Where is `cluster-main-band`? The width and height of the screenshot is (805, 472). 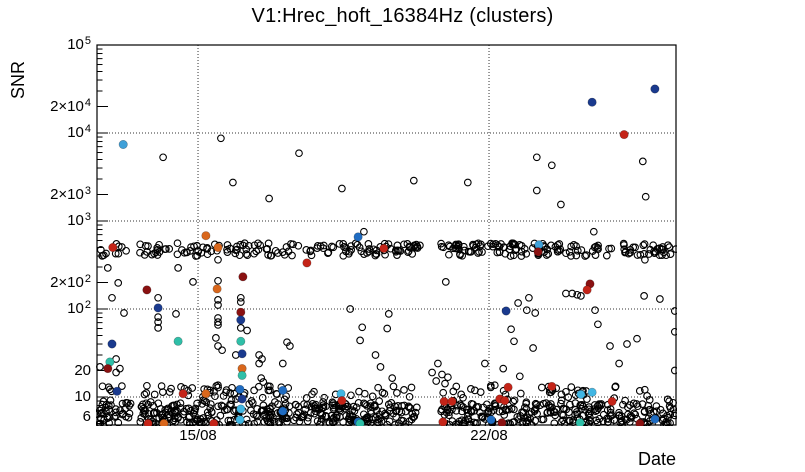 cluster-main-band is located at coordinates (386, 249).